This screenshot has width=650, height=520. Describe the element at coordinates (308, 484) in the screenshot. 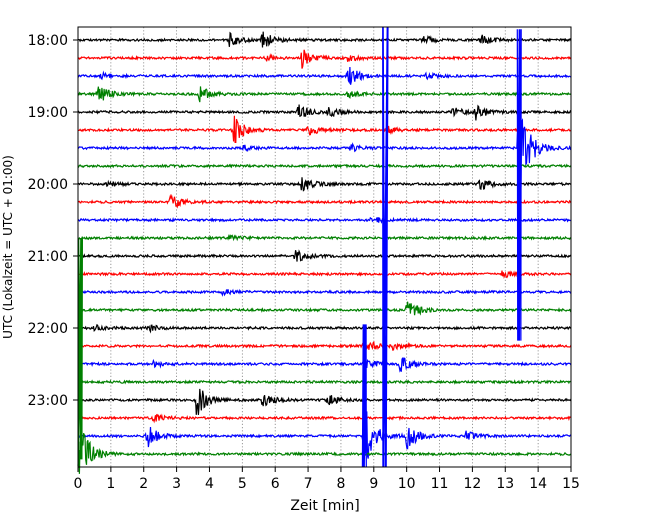

I see `x-tick-label: 7` at that location.